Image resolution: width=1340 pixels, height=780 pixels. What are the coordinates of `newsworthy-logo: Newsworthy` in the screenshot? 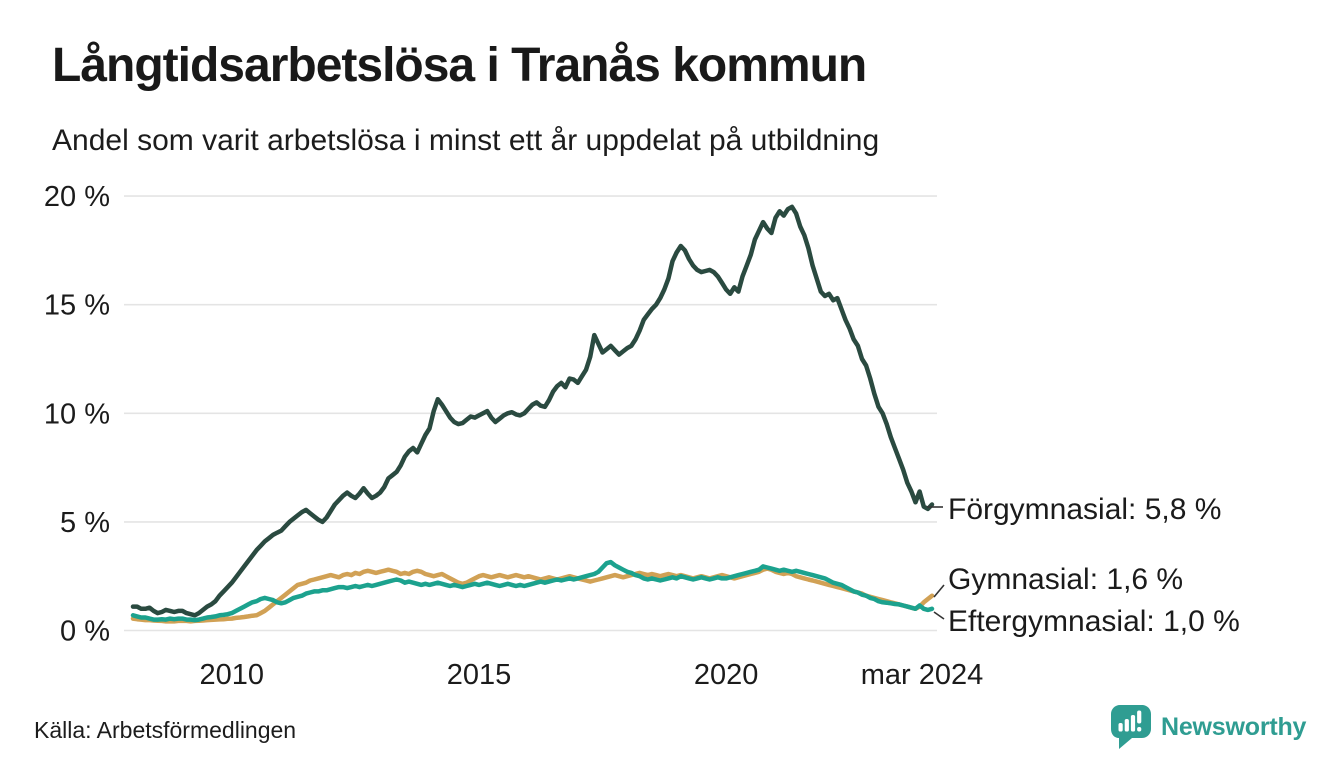 It's located at (1208, 727).